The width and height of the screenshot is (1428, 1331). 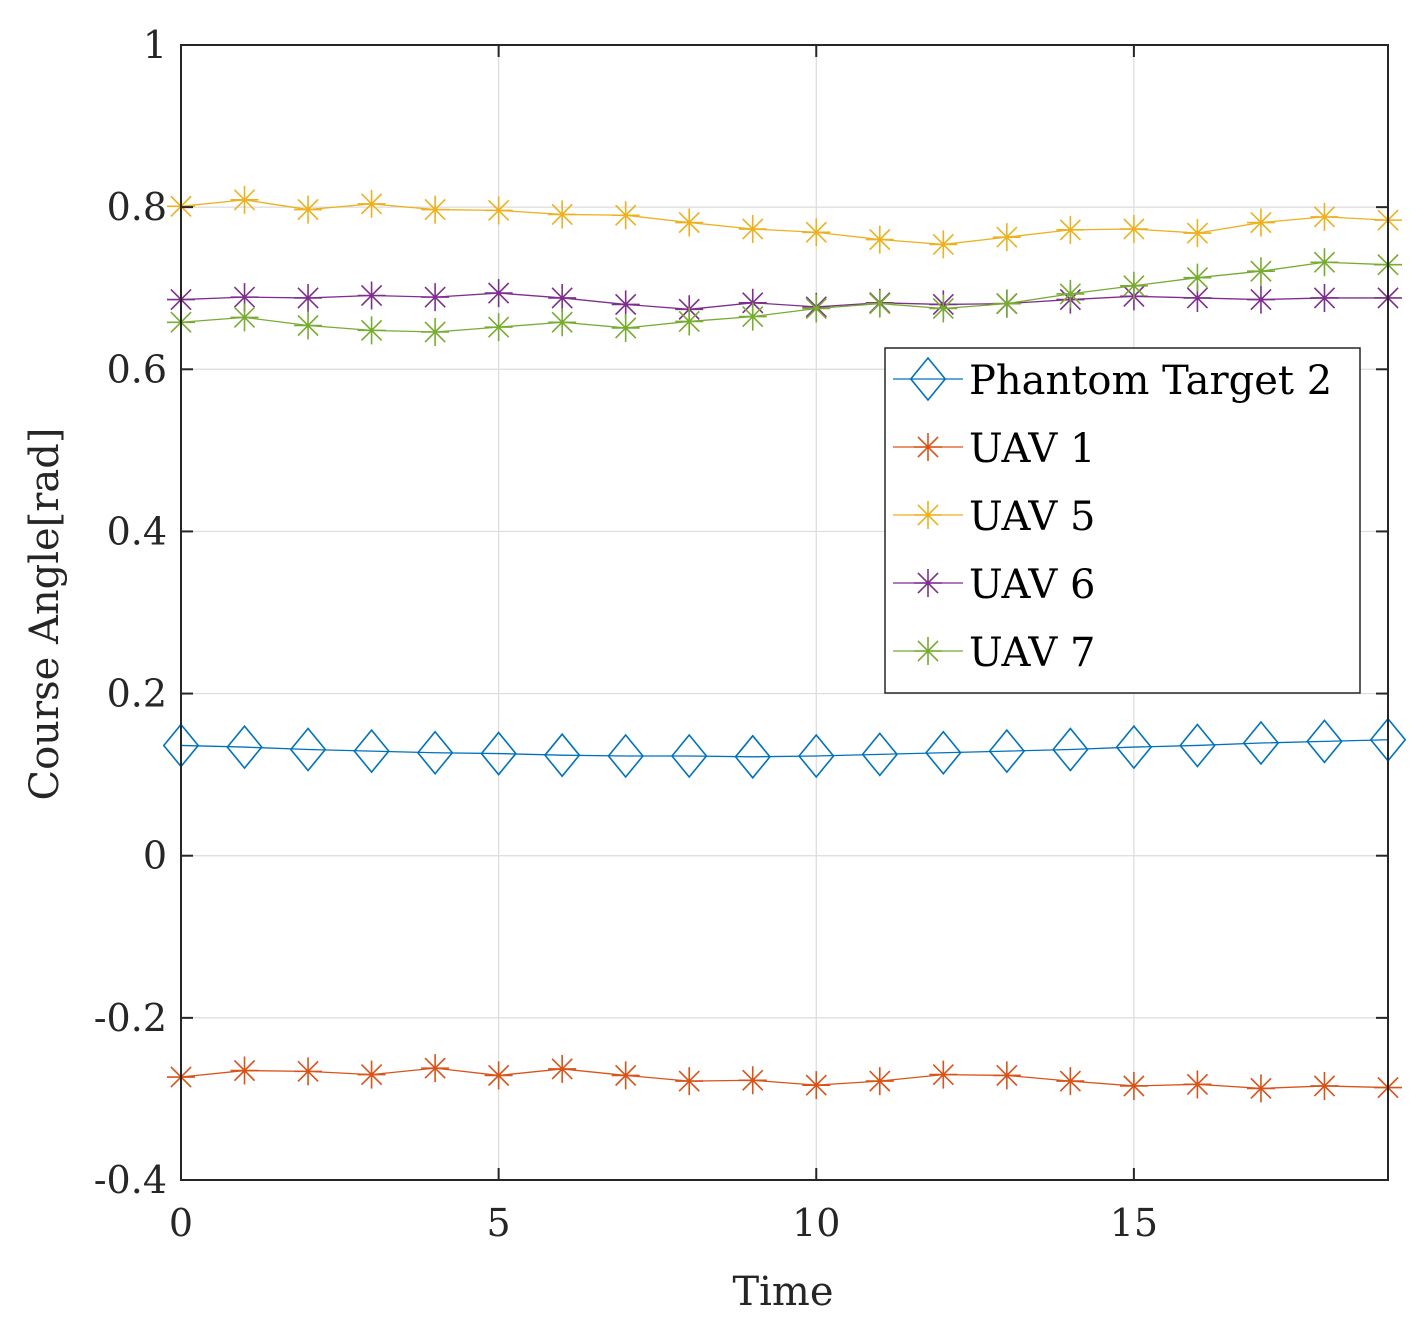 What do you see at coordinates (782, 1292) in the screenshot?
I see `x-axis-title: Time` at bounding box center [782, 1292].